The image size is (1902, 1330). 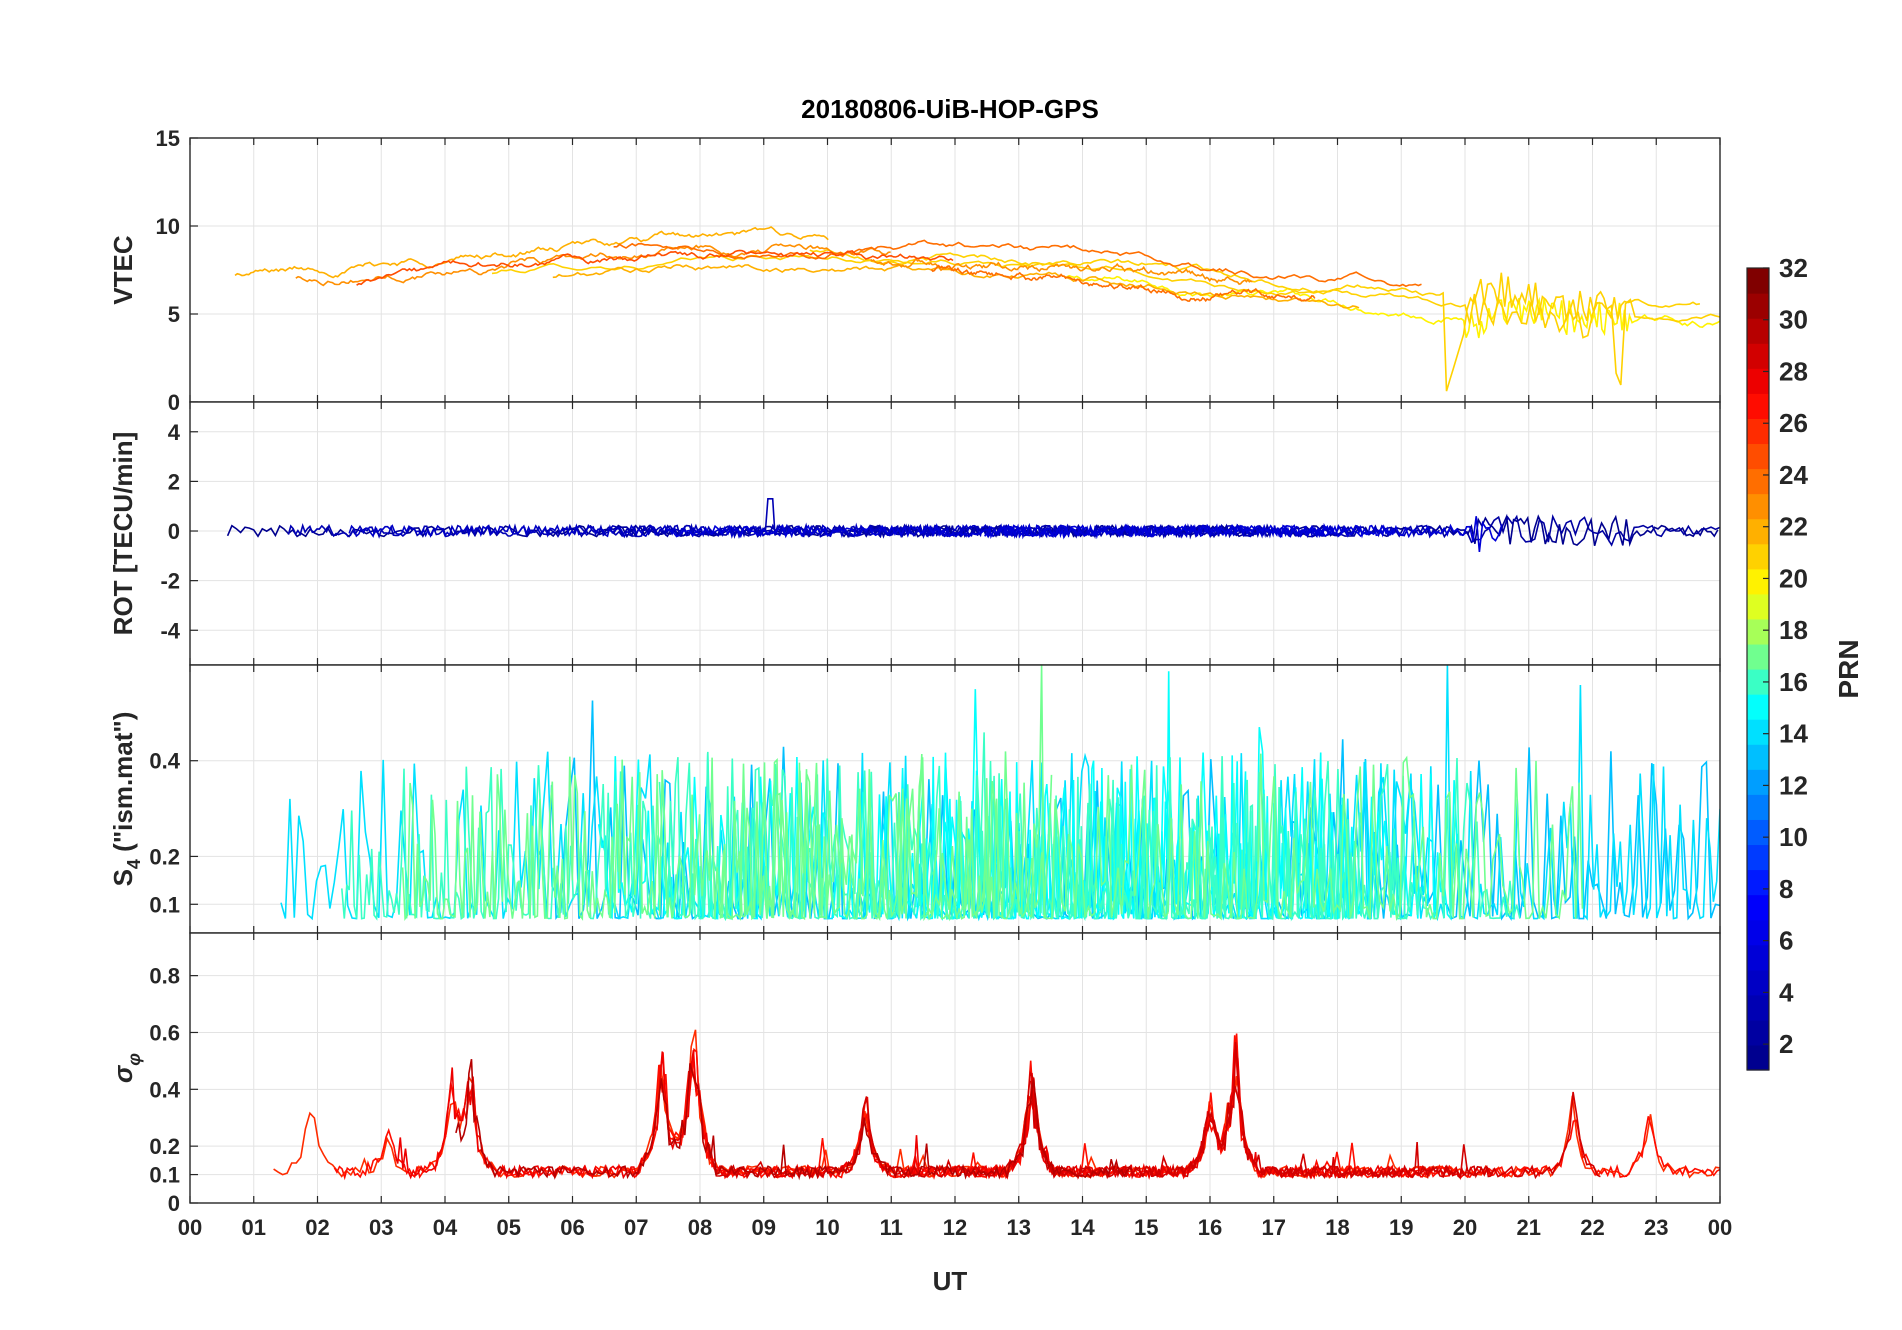 I want to click on sigma-ytick-label: 0.4, so click(x=164, y=1089).